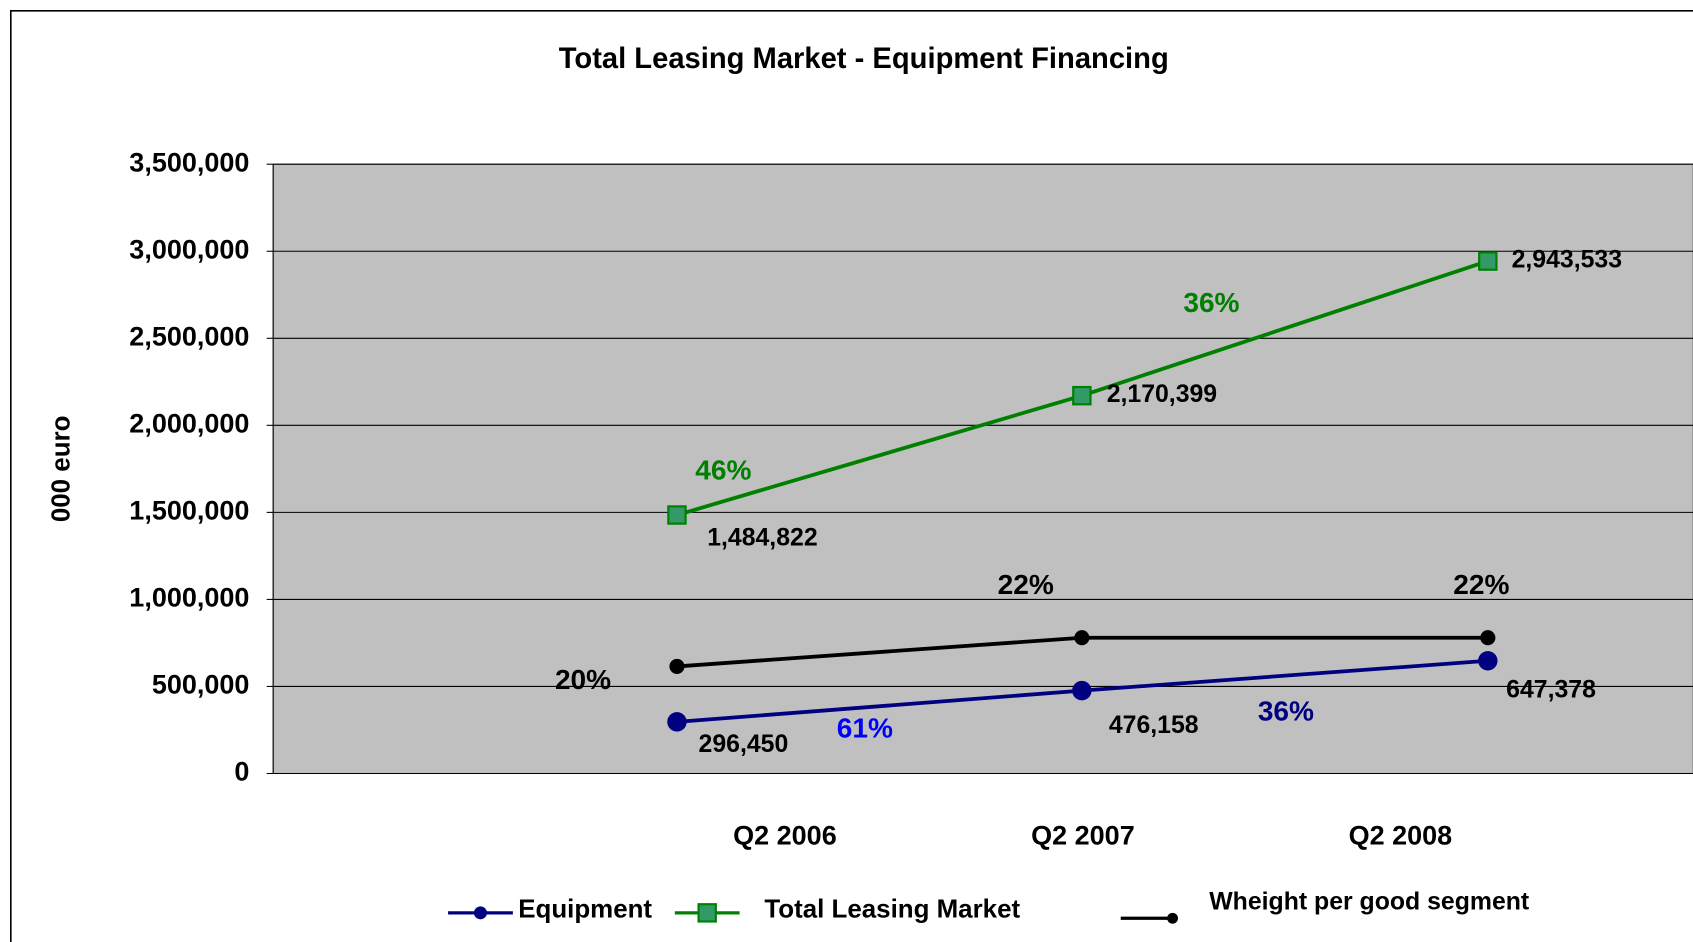  I want to click on y-tick-label: 2,000,000, so click(189, 423).